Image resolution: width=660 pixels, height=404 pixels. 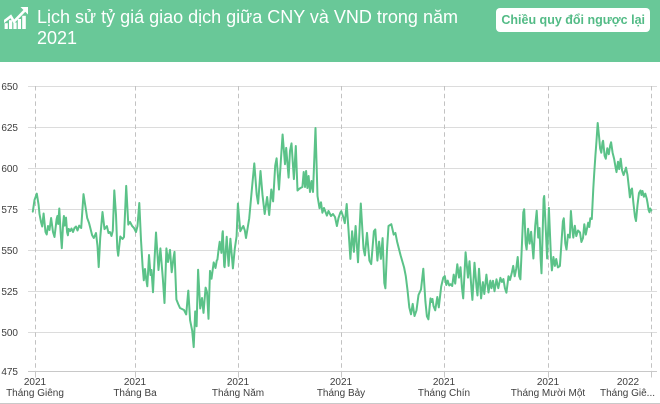 I want to click on svg-text: Tháng Bảy, so click(x=341, y=393).